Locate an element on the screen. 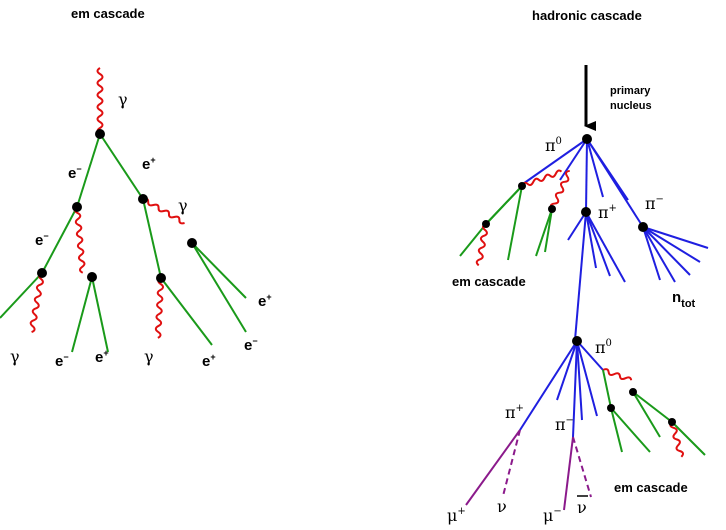 The height and width of the screenshot is (530, 726). muon-label: μ− is located at coordinates (552, 515).